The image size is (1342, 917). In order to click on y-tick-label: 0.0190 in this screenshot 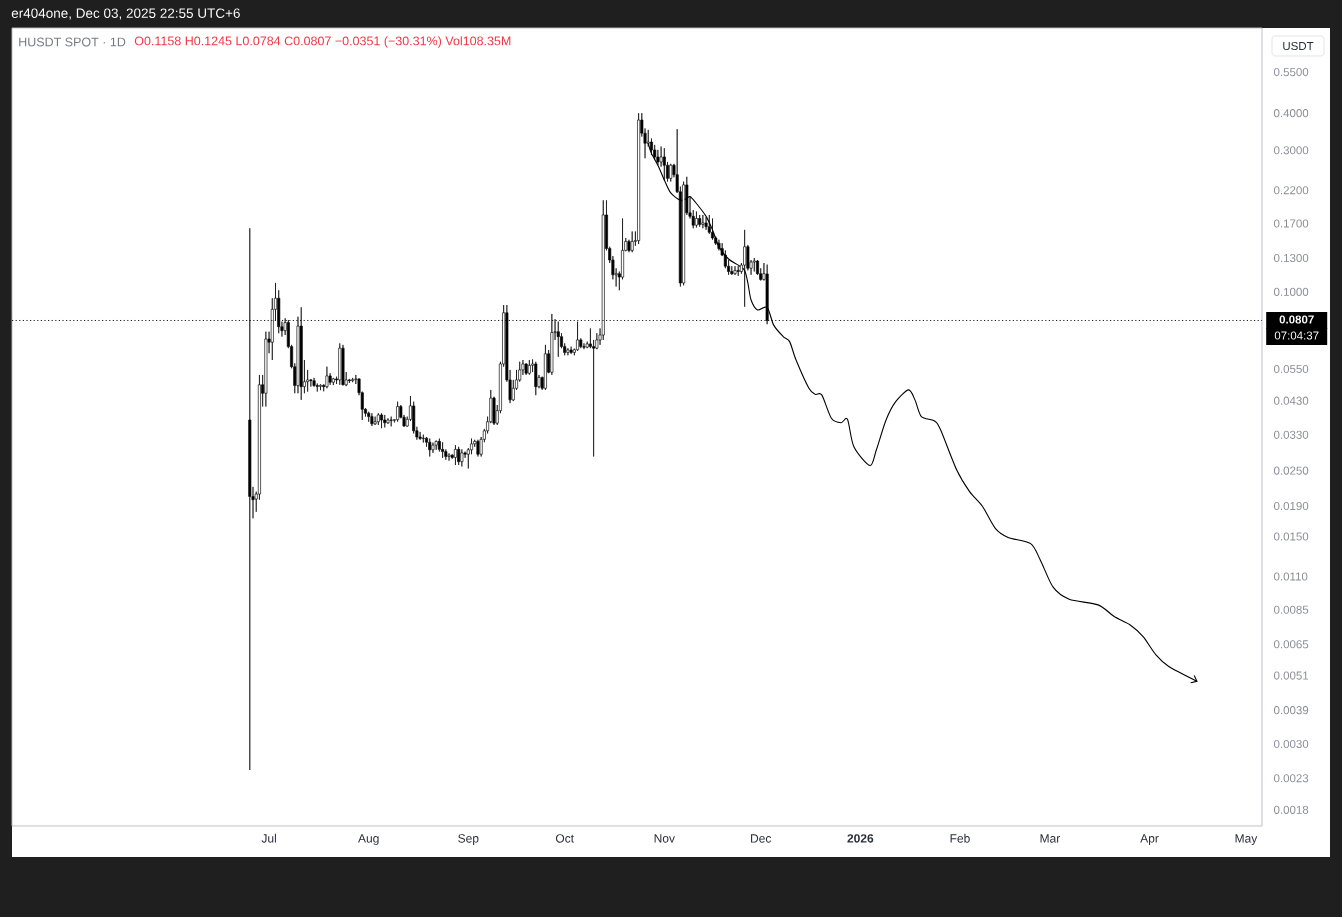, I will do `click(1291, 506)`.